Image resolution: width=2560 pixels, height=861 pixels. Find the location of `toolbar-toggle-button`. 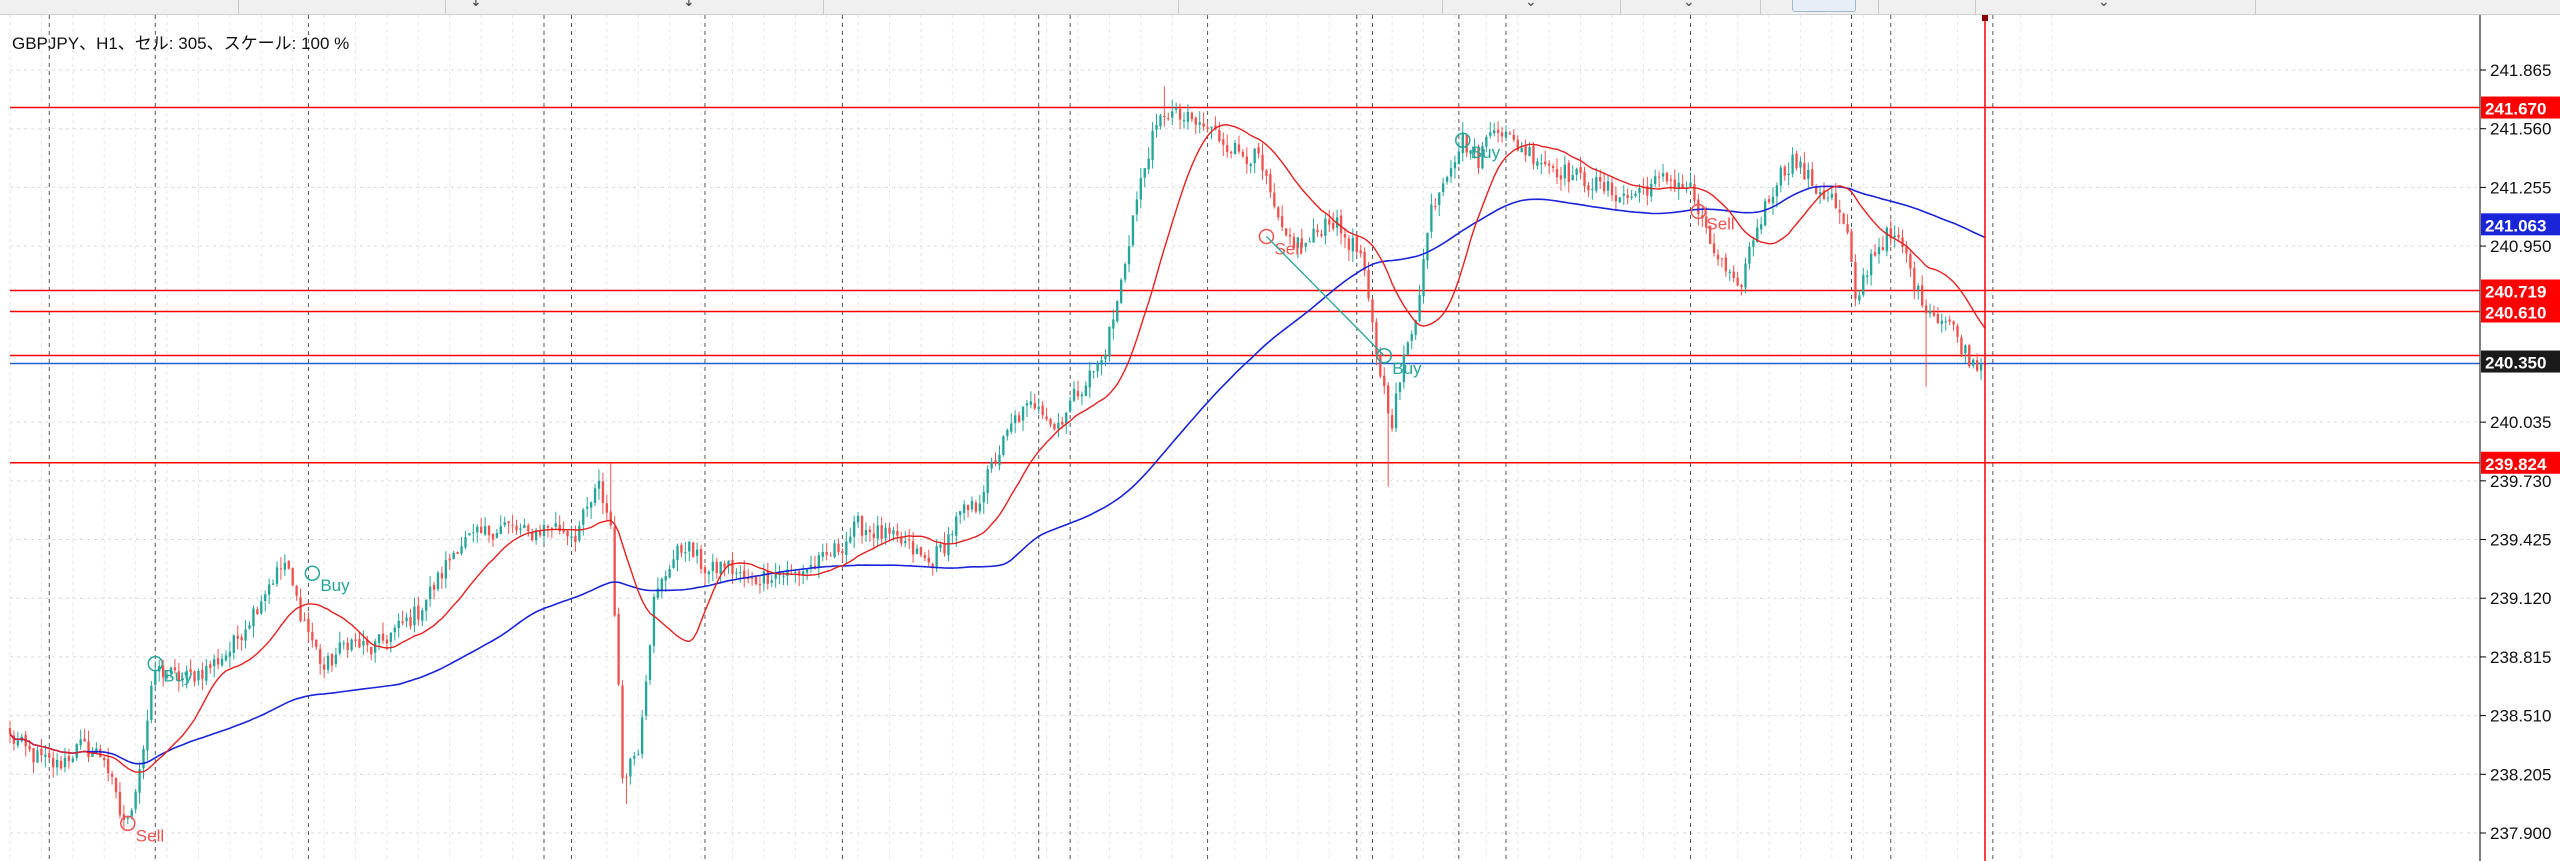

toolbar-toggle-button is located at coordinates (1824, 6).